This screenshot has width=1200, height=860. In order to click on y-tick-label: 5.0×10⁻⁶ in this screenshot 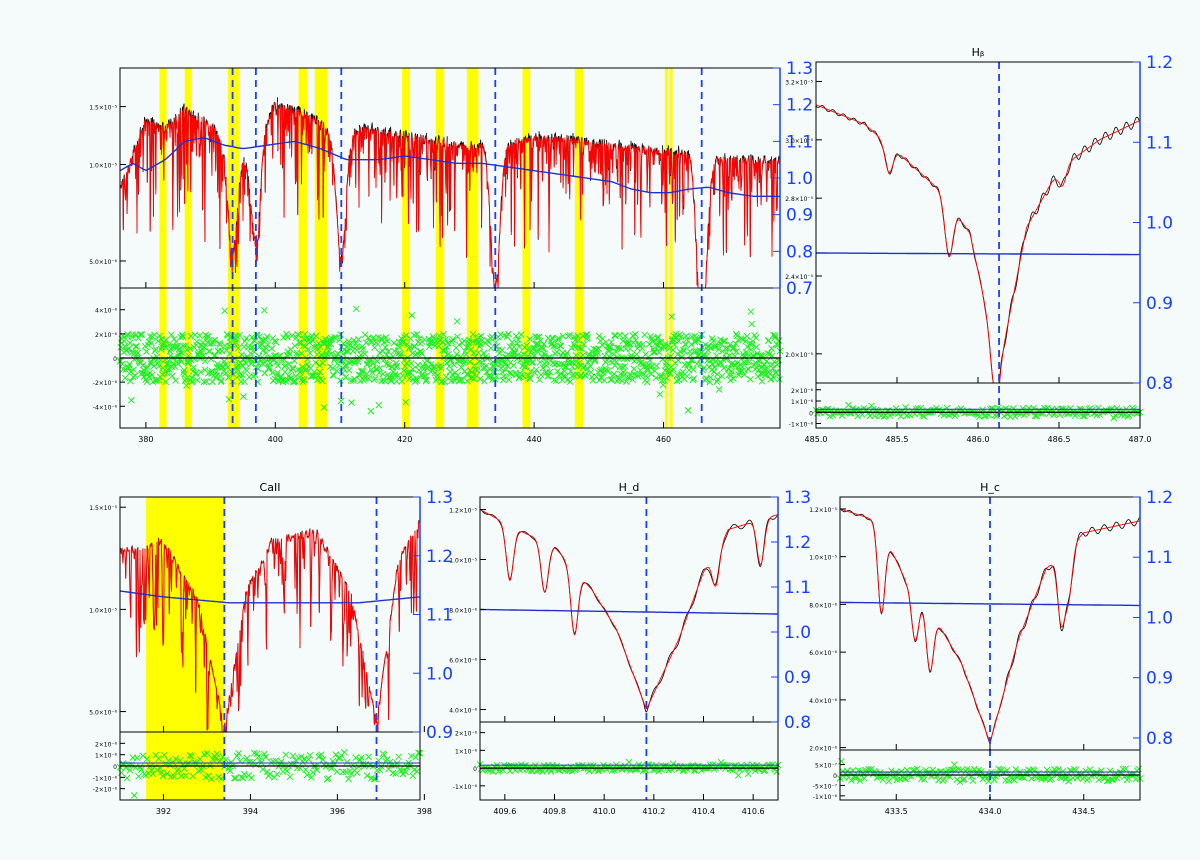, I will do `click(103, 713)`.